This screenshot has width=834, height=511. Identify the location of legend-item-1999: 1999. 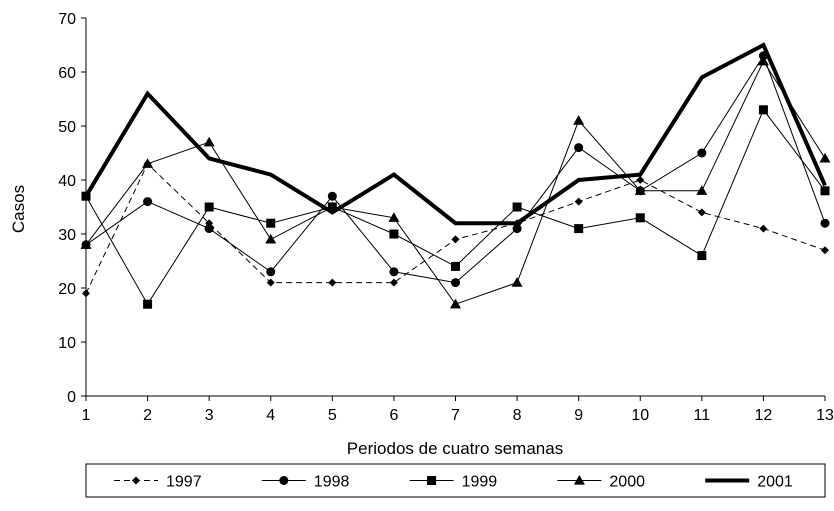
(453, 482).